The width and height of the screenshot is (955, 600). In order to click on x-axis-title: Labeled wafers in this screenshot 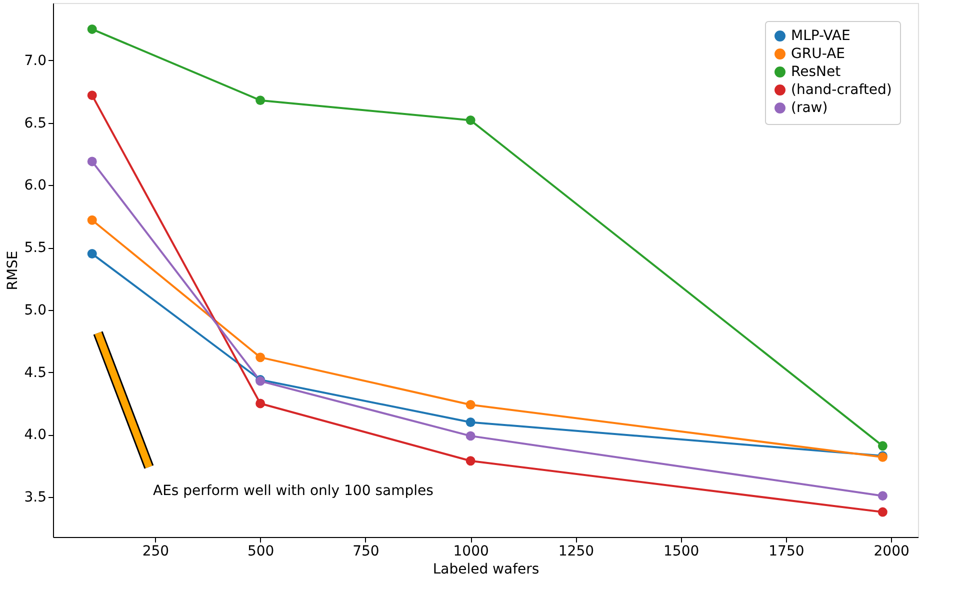, I will do `click(486, 570)`.